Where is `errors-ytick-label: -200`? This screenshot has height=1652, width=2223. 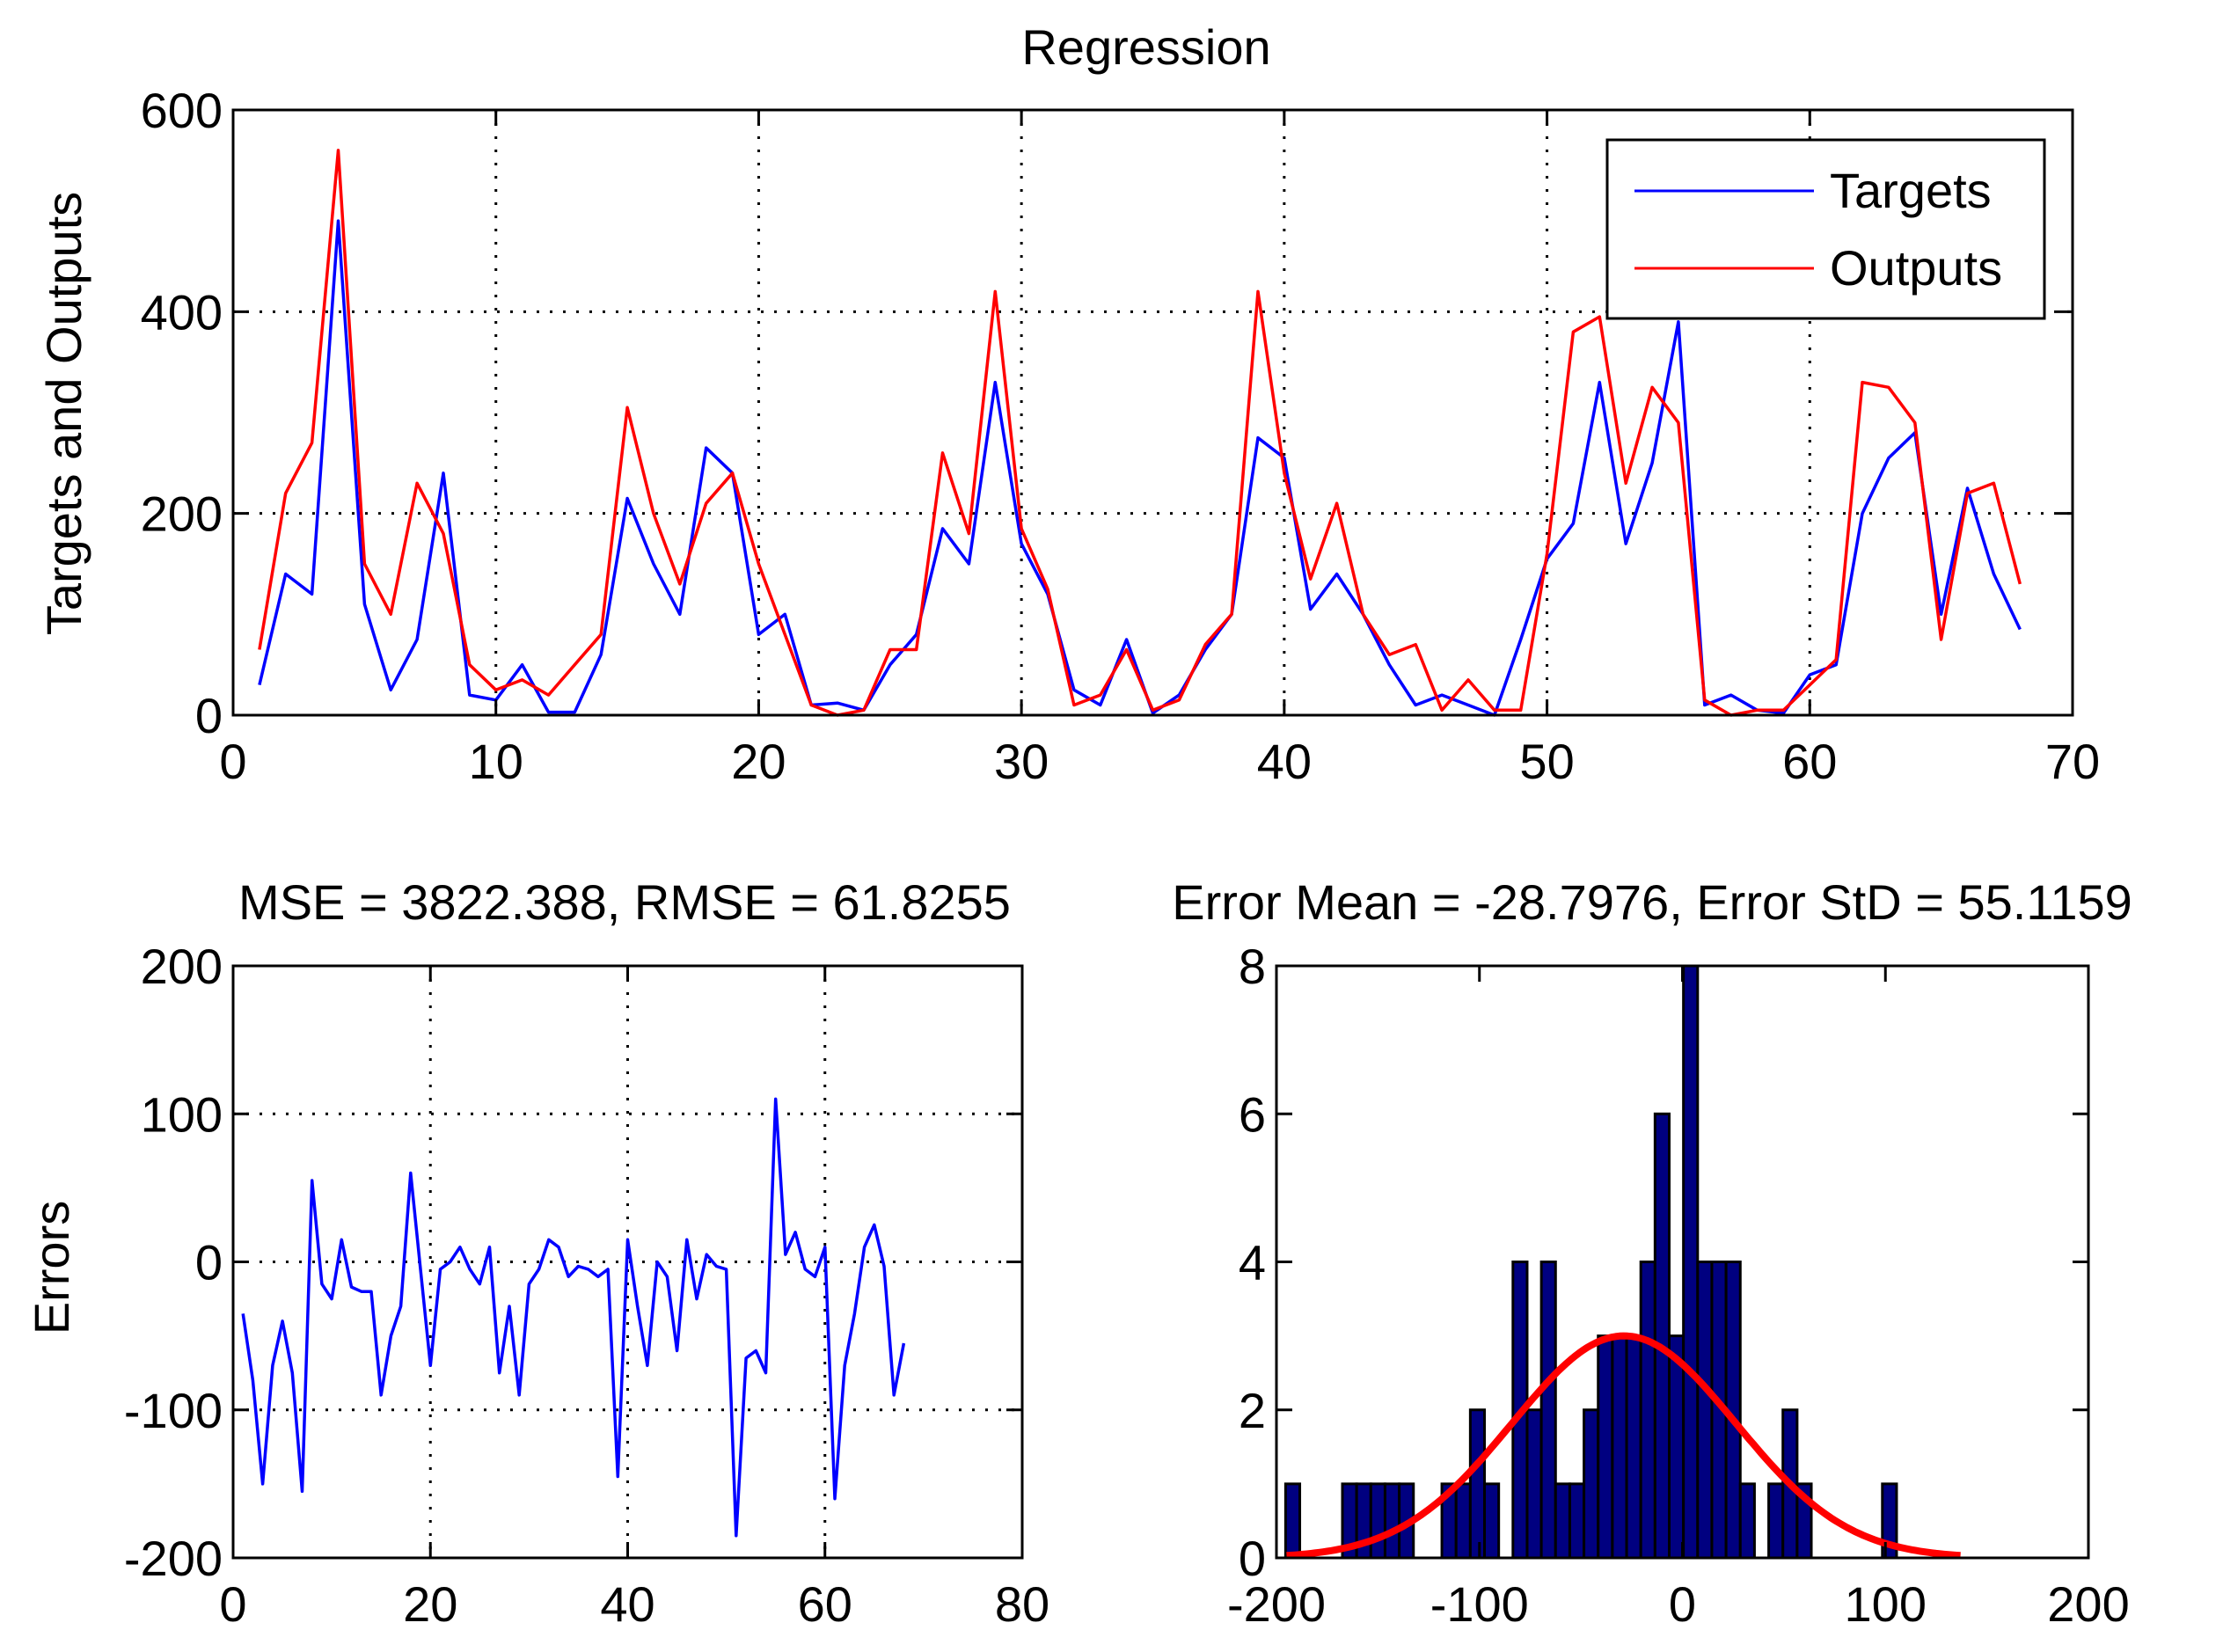 errors-ytick-label: -200 is located at coordinates (173, 1558).